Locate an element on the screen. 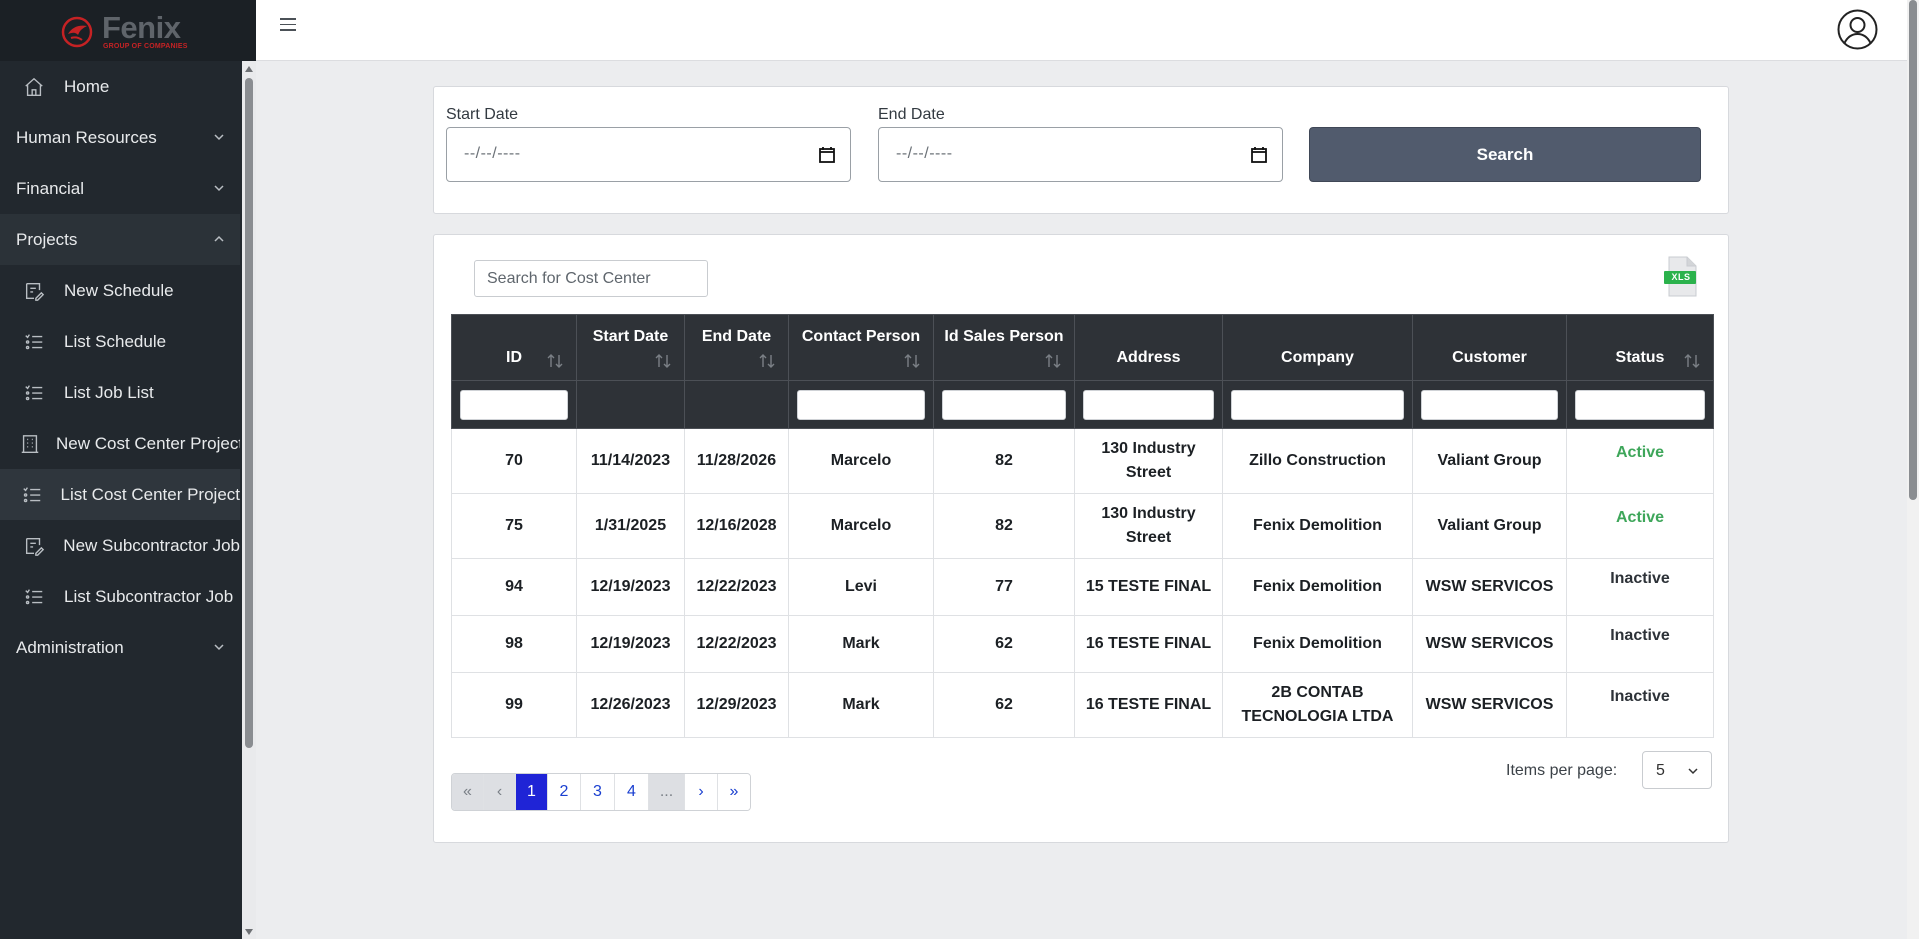 This screenshot has height=939, width=1919. header-label: Id Sales Person is located at coordinates (1004, 336).